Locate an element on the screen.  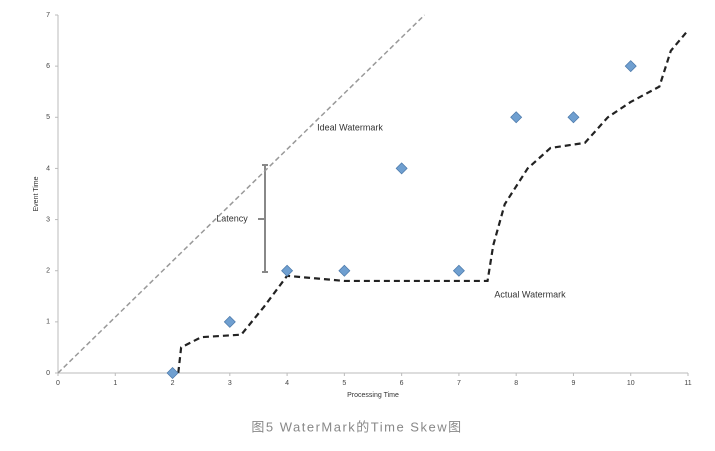
x-tick-label: 10 is located at coordinates (631, 383).